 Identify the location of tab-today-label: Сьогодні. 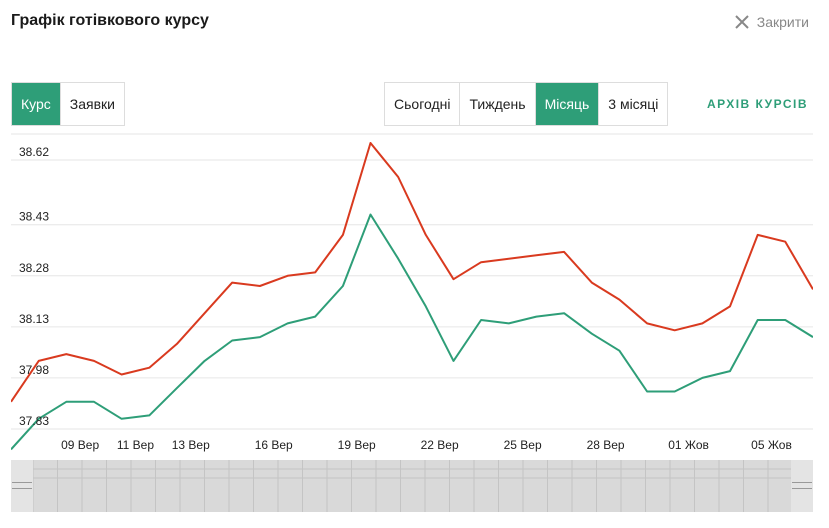
(422, 104).